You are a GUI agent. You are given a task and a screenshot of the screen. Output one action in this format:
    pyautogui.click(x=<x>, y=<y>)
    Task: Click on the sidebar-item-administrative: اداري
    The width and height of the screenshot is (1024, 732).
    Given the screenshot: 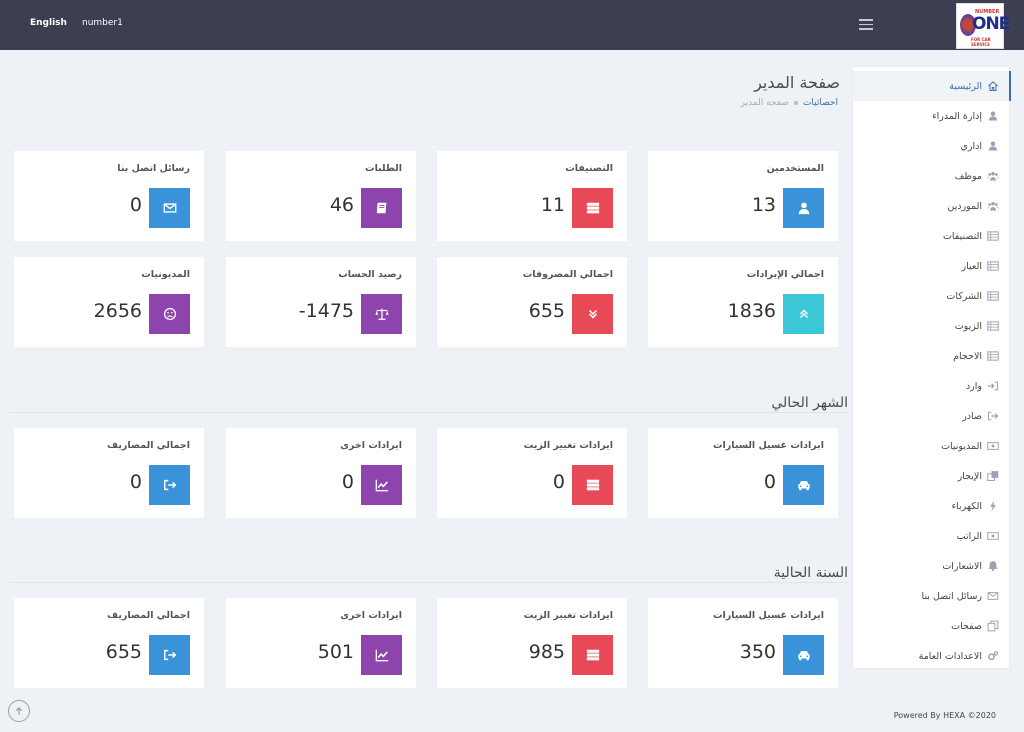 What is the action you would take?
    pyautogui.click(x=979, y=146)
    